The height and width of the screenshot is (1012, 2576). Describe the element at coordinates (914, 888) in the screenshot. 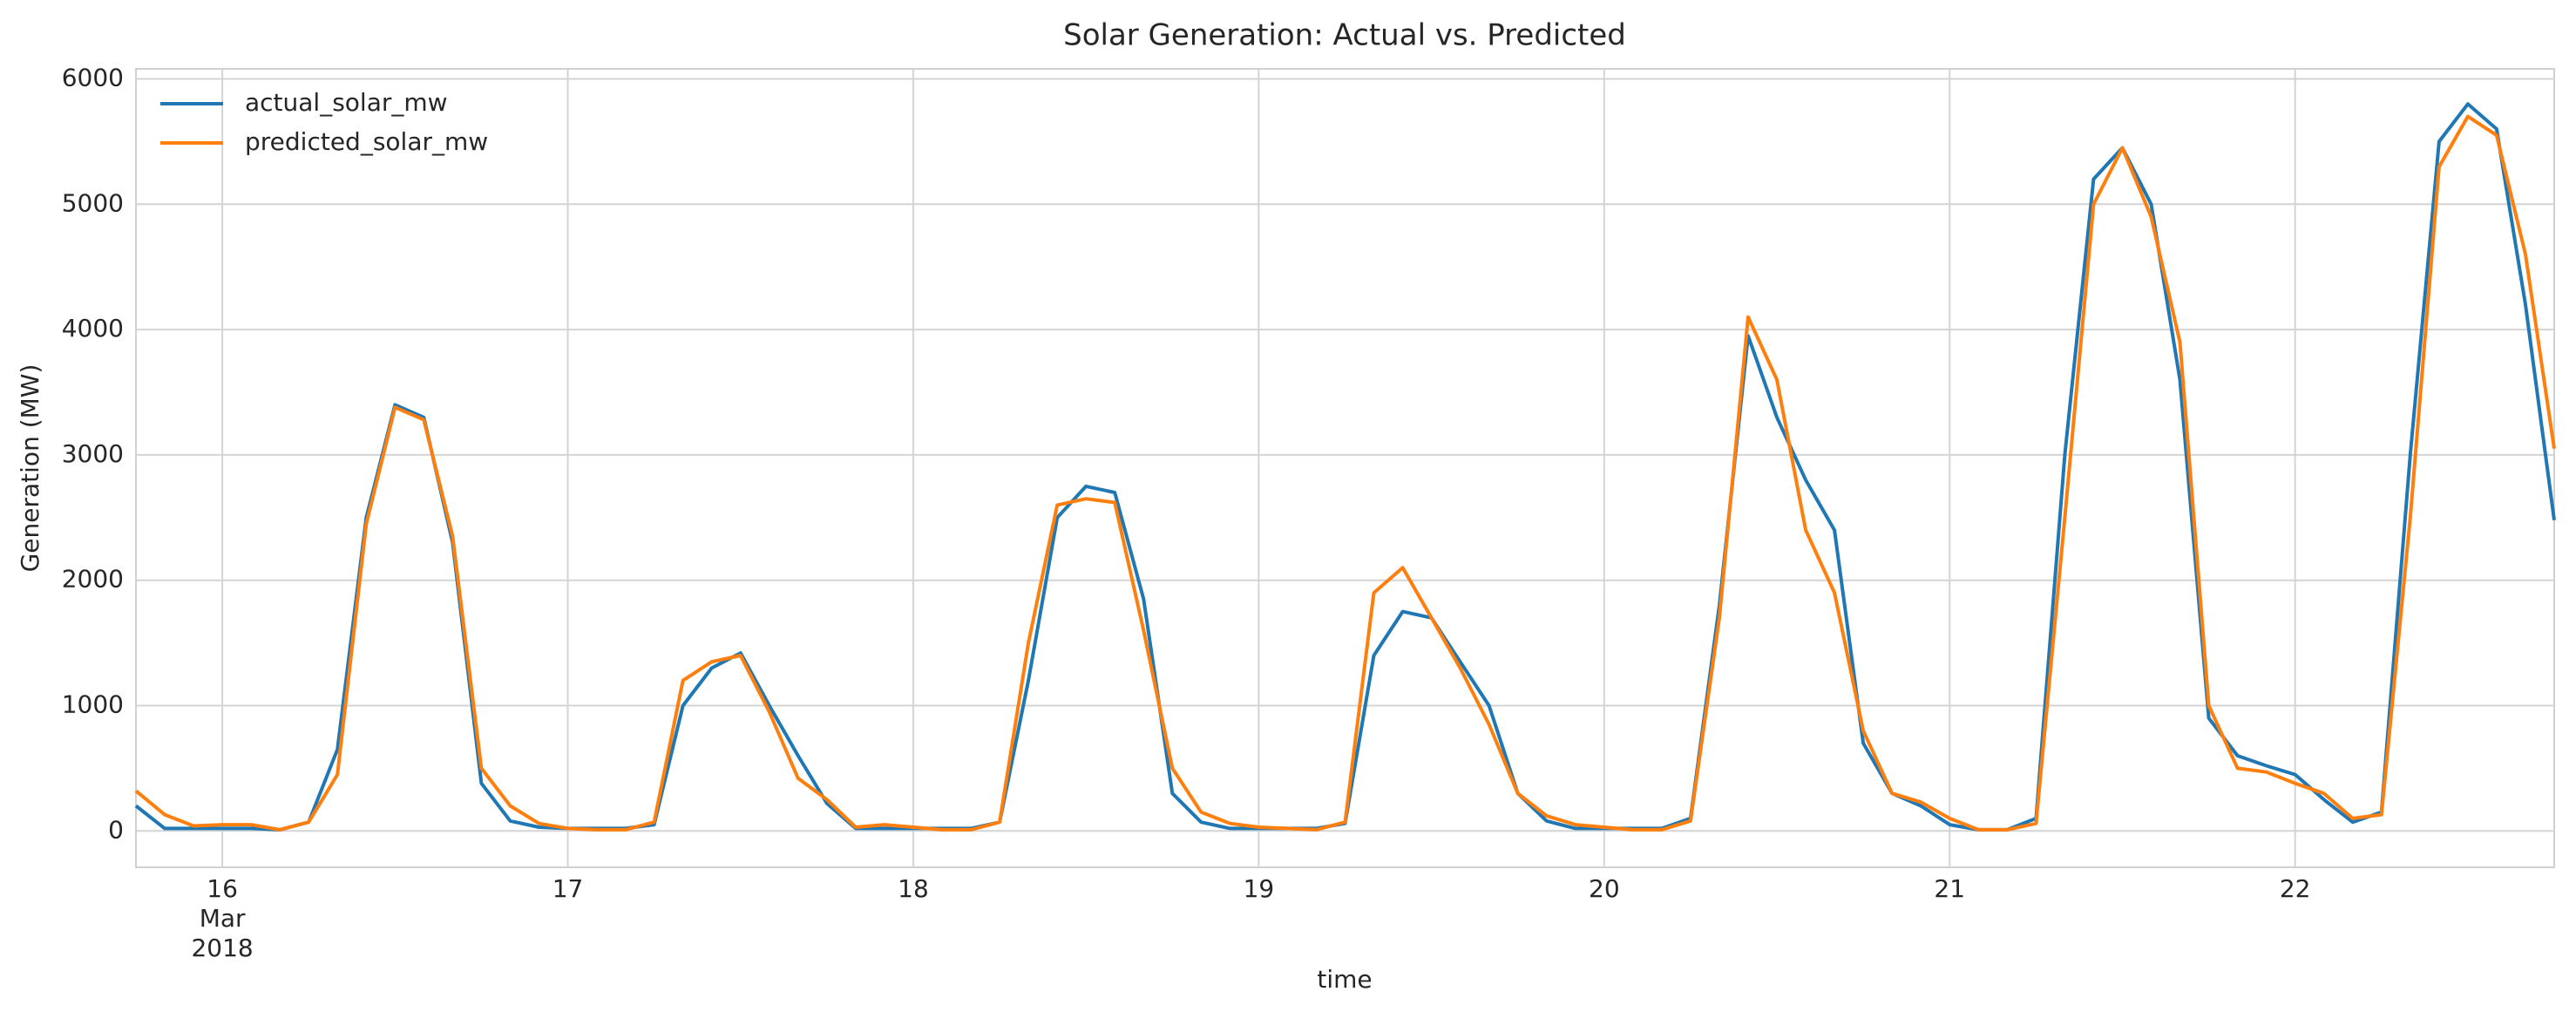

I see `x-tick-label: 18` at that location.